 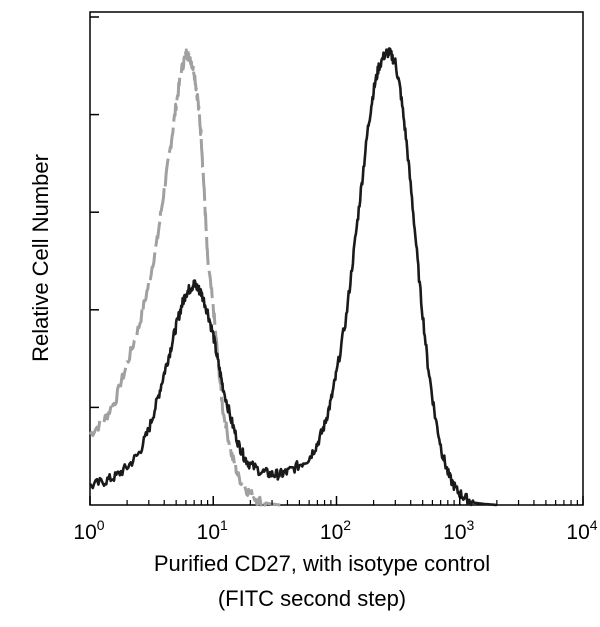 I want to click on x-tick-label: 10⁰, so click(x=88, y=530).